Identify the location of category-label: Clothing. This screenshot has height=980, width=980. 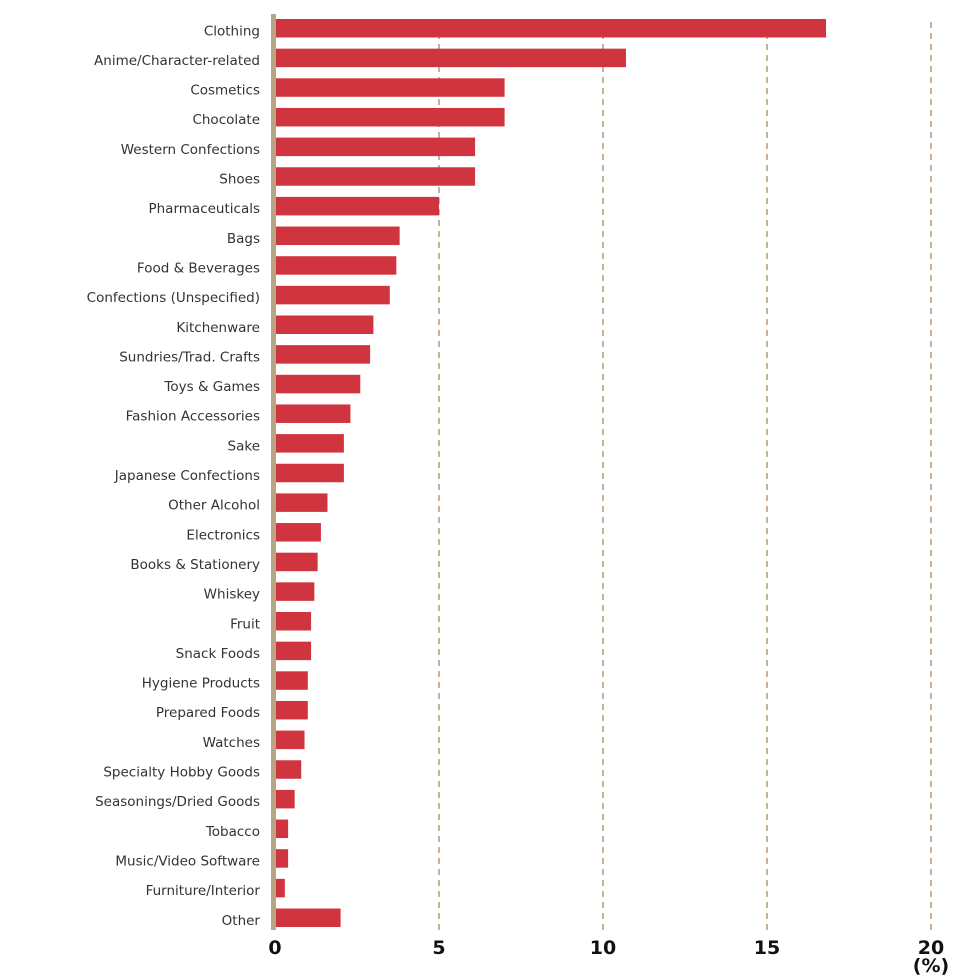
(232, 31).